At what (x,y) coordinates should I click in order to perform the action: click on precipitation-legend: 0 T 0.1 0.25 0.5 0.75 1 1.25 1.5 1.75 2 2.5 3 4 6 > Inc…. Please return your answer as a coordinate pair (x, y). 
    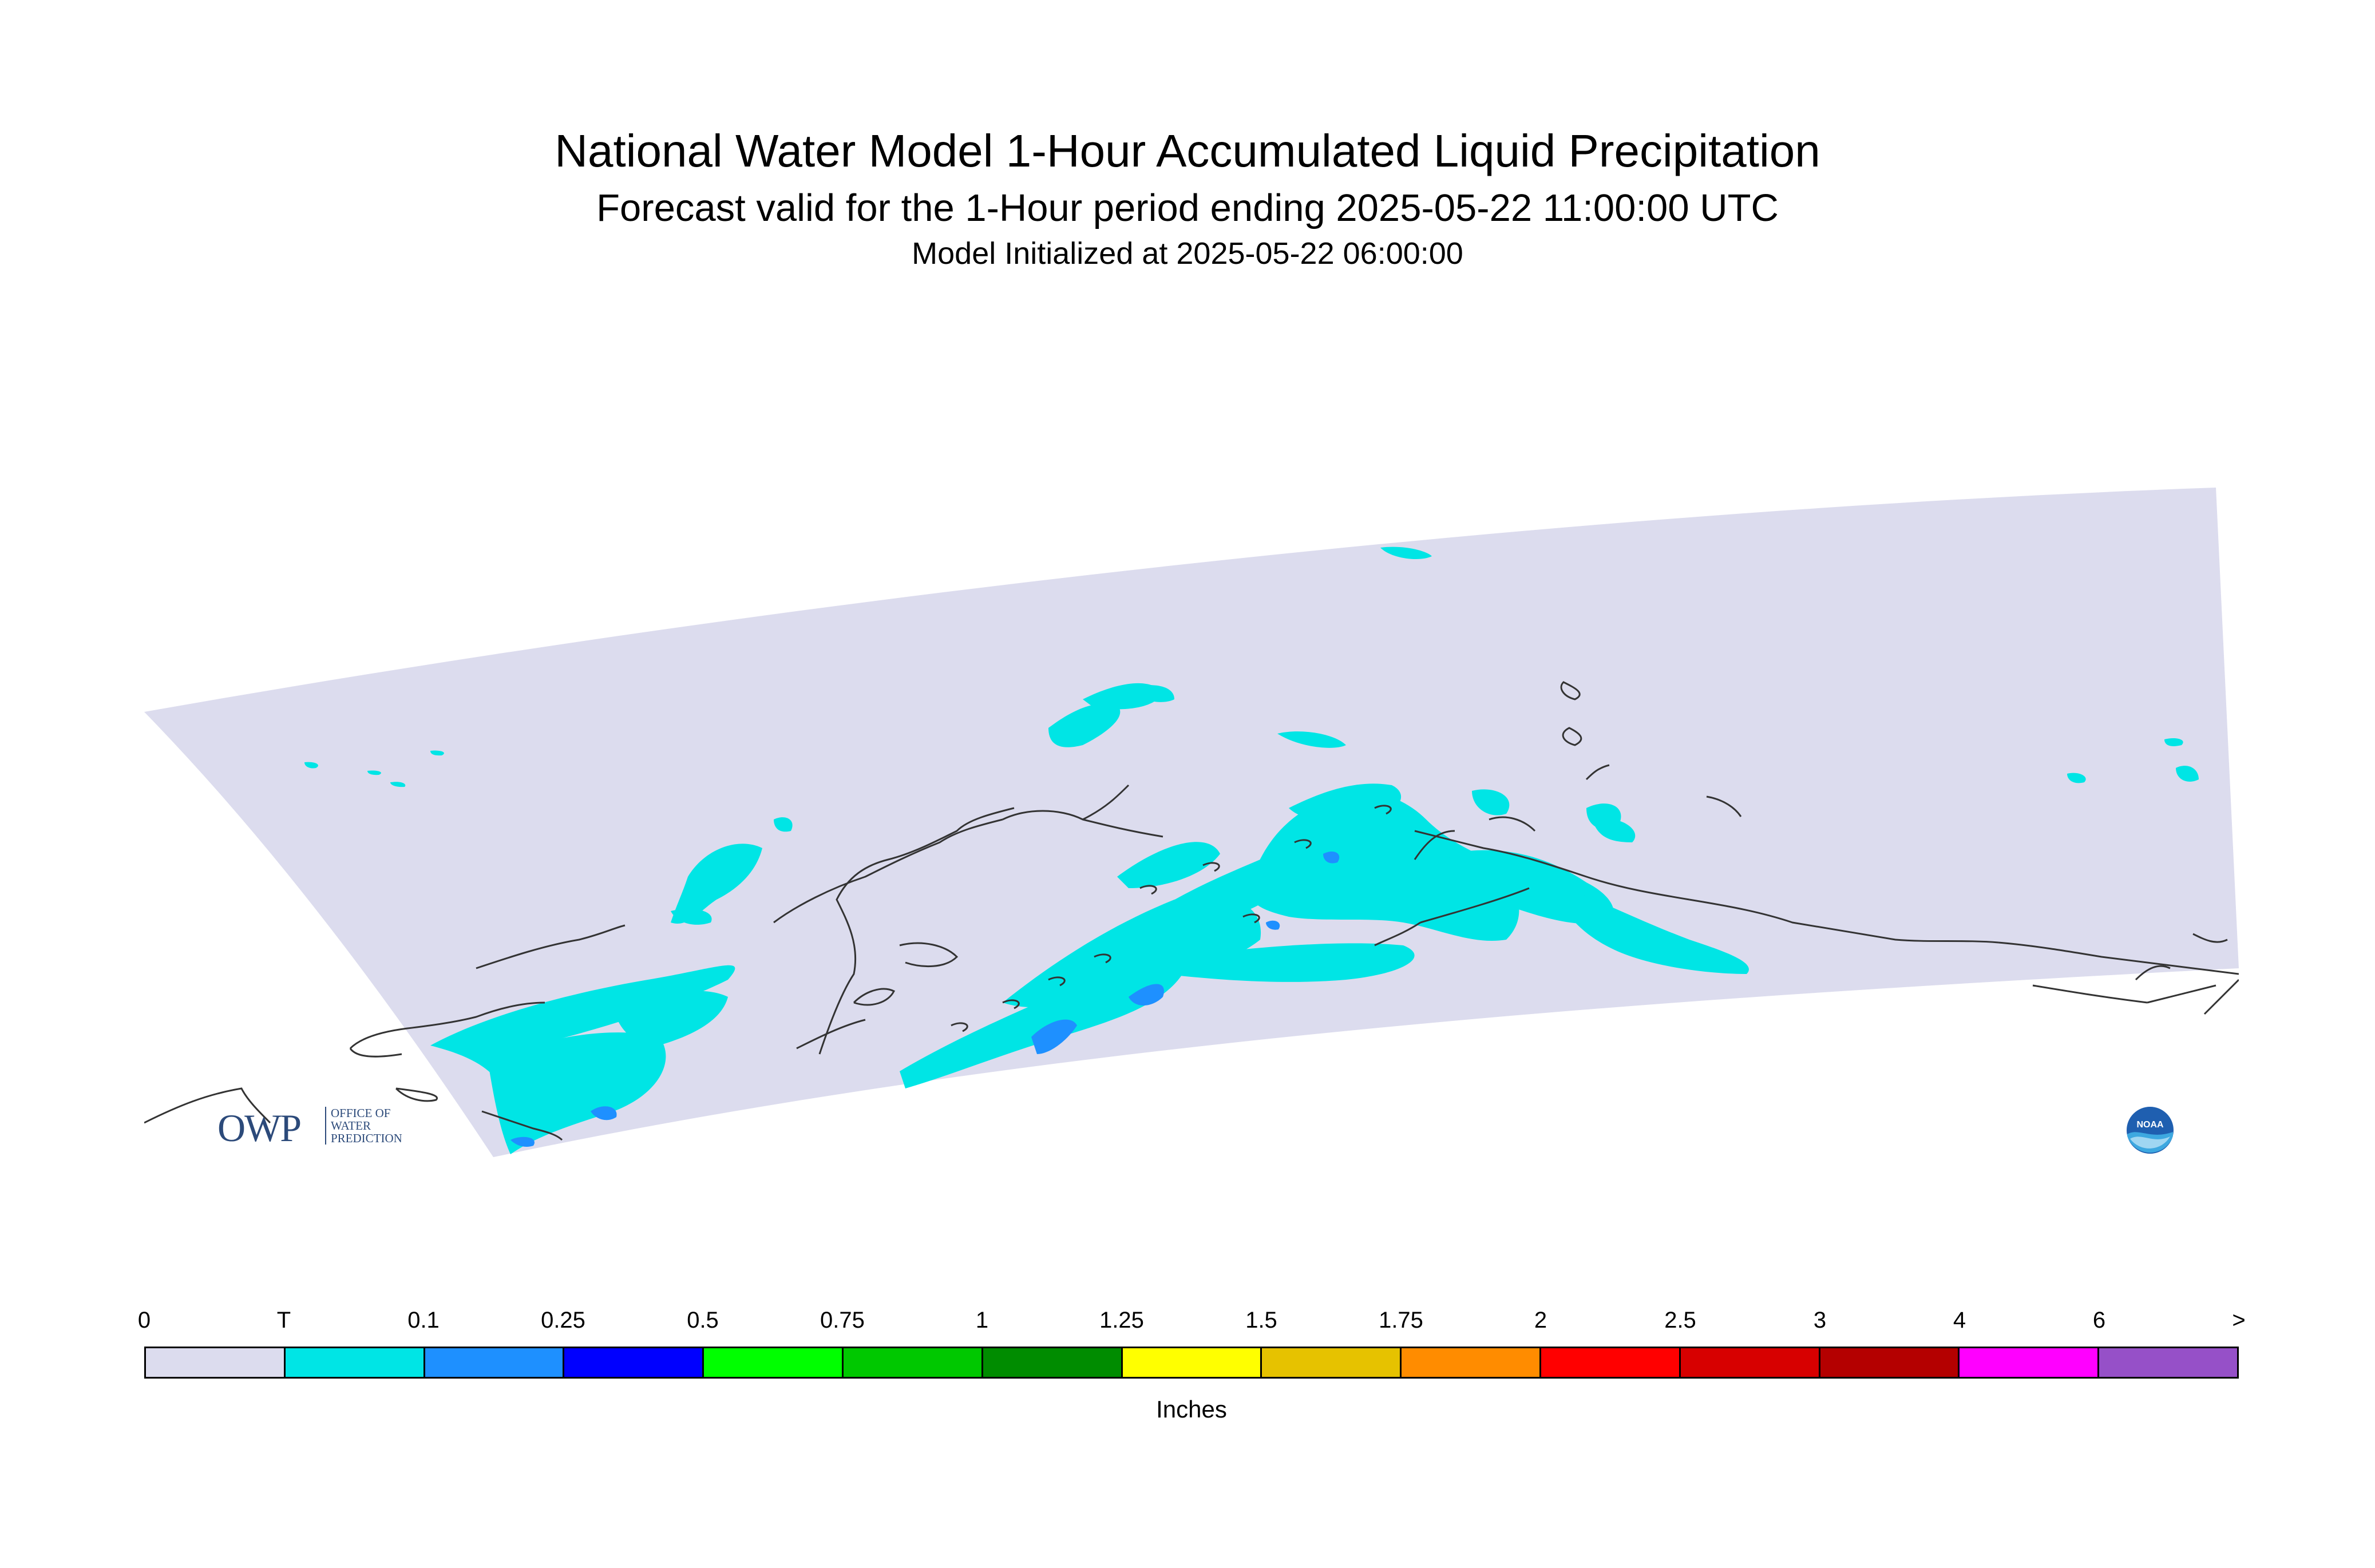
    Looking at the image, I should click on (1192, 1365).